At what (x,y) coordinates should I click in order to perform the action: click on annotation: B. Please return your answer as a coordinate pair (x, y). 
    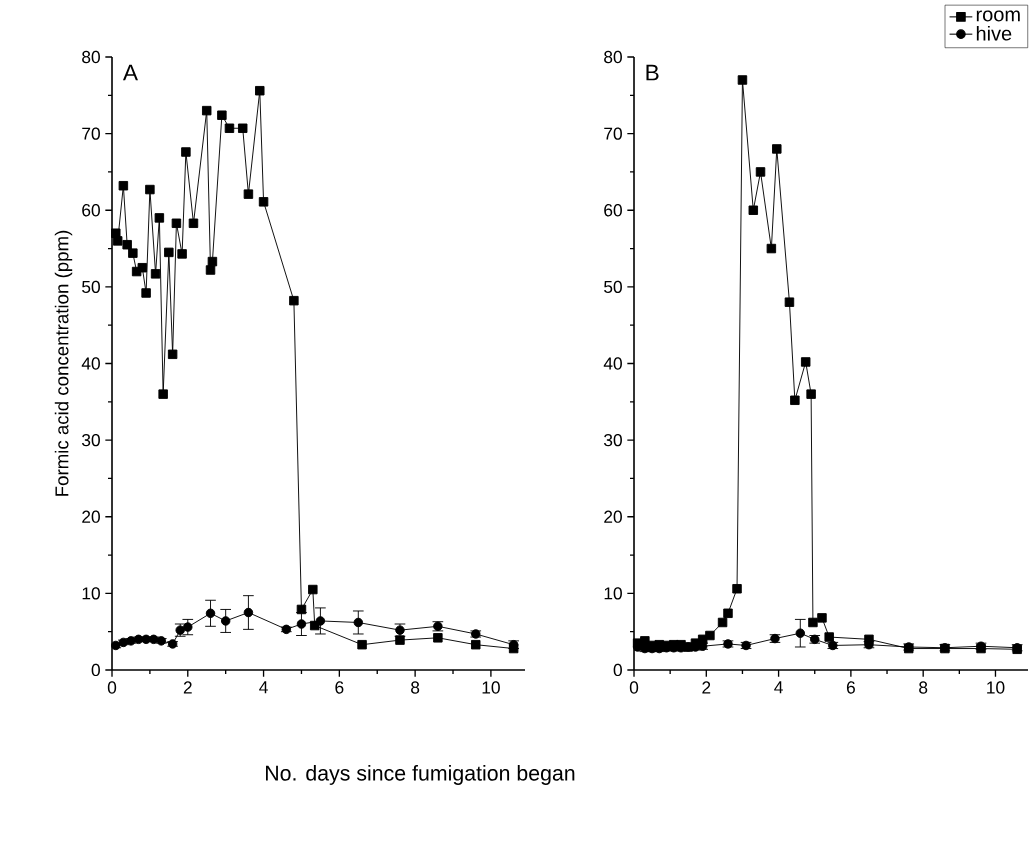
    Looking at the image, I should click on (652, 72).